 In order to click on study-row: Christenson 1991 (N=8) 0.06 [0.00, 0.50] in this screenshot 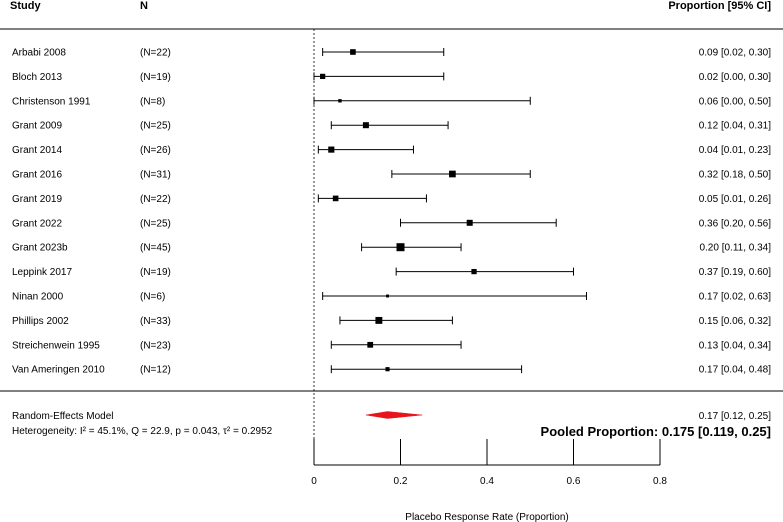, I will do `click(391, 101)`.